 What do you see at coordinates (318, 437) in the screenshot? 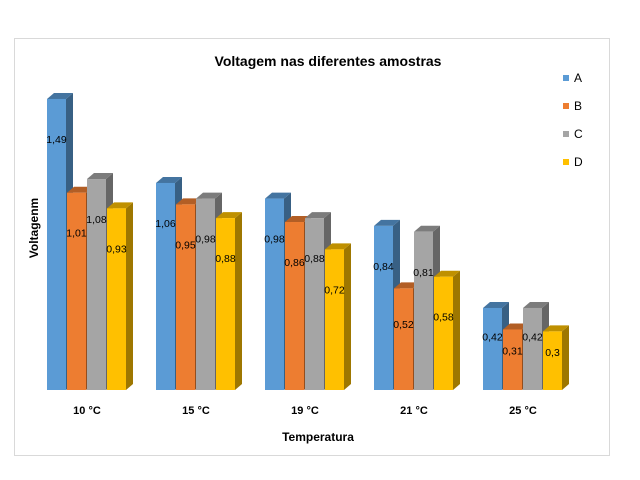
I see `x-axis-label: Temperatura` at bounding box center [318, 437].